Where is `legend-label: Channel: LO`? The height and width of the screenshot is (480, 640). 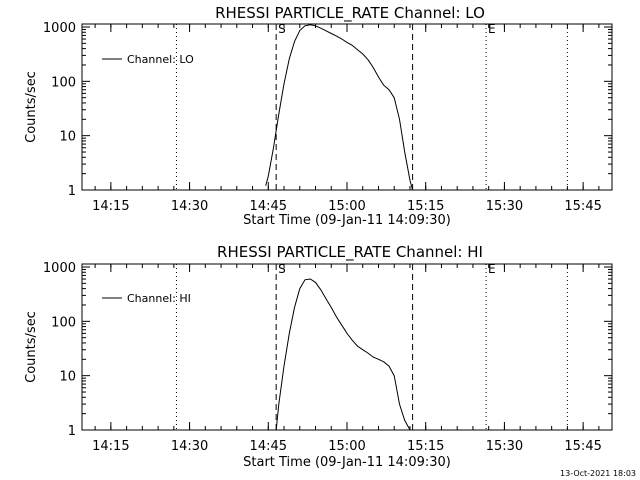 legend-label: Channel: LO is located at coordinates (160, 59).